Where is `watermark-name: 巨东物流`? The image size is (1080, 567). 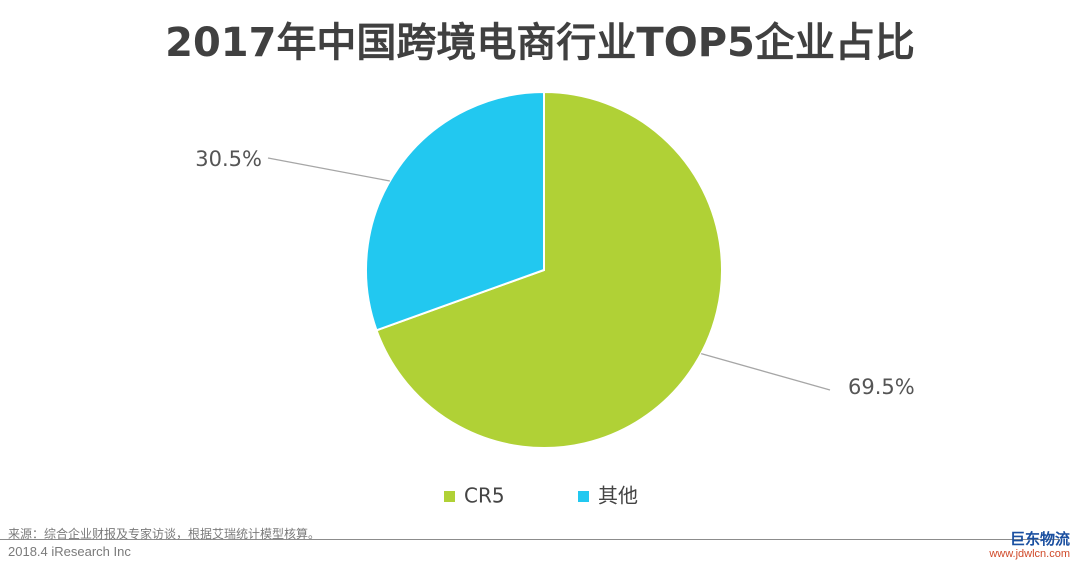 watermark-name: 巨东物流 is located at coordinates (1039, 539).